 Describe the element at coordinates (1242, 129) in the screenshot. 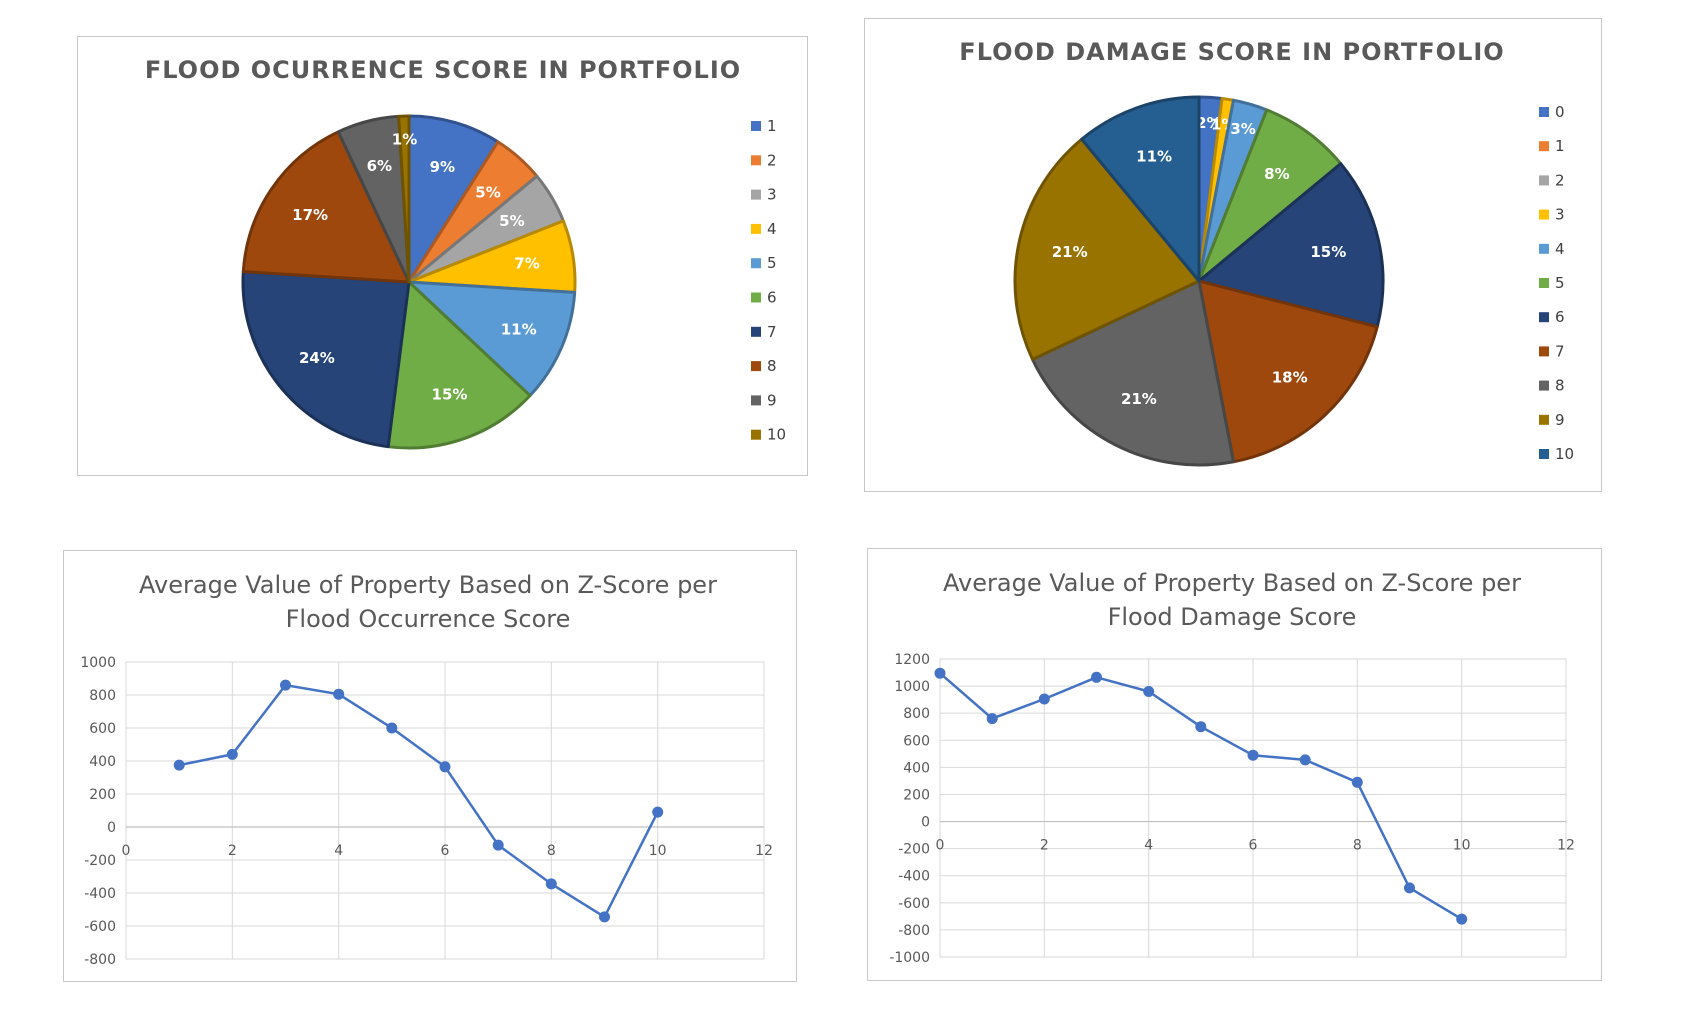

I see `slice-label-4: 3%` at that location.